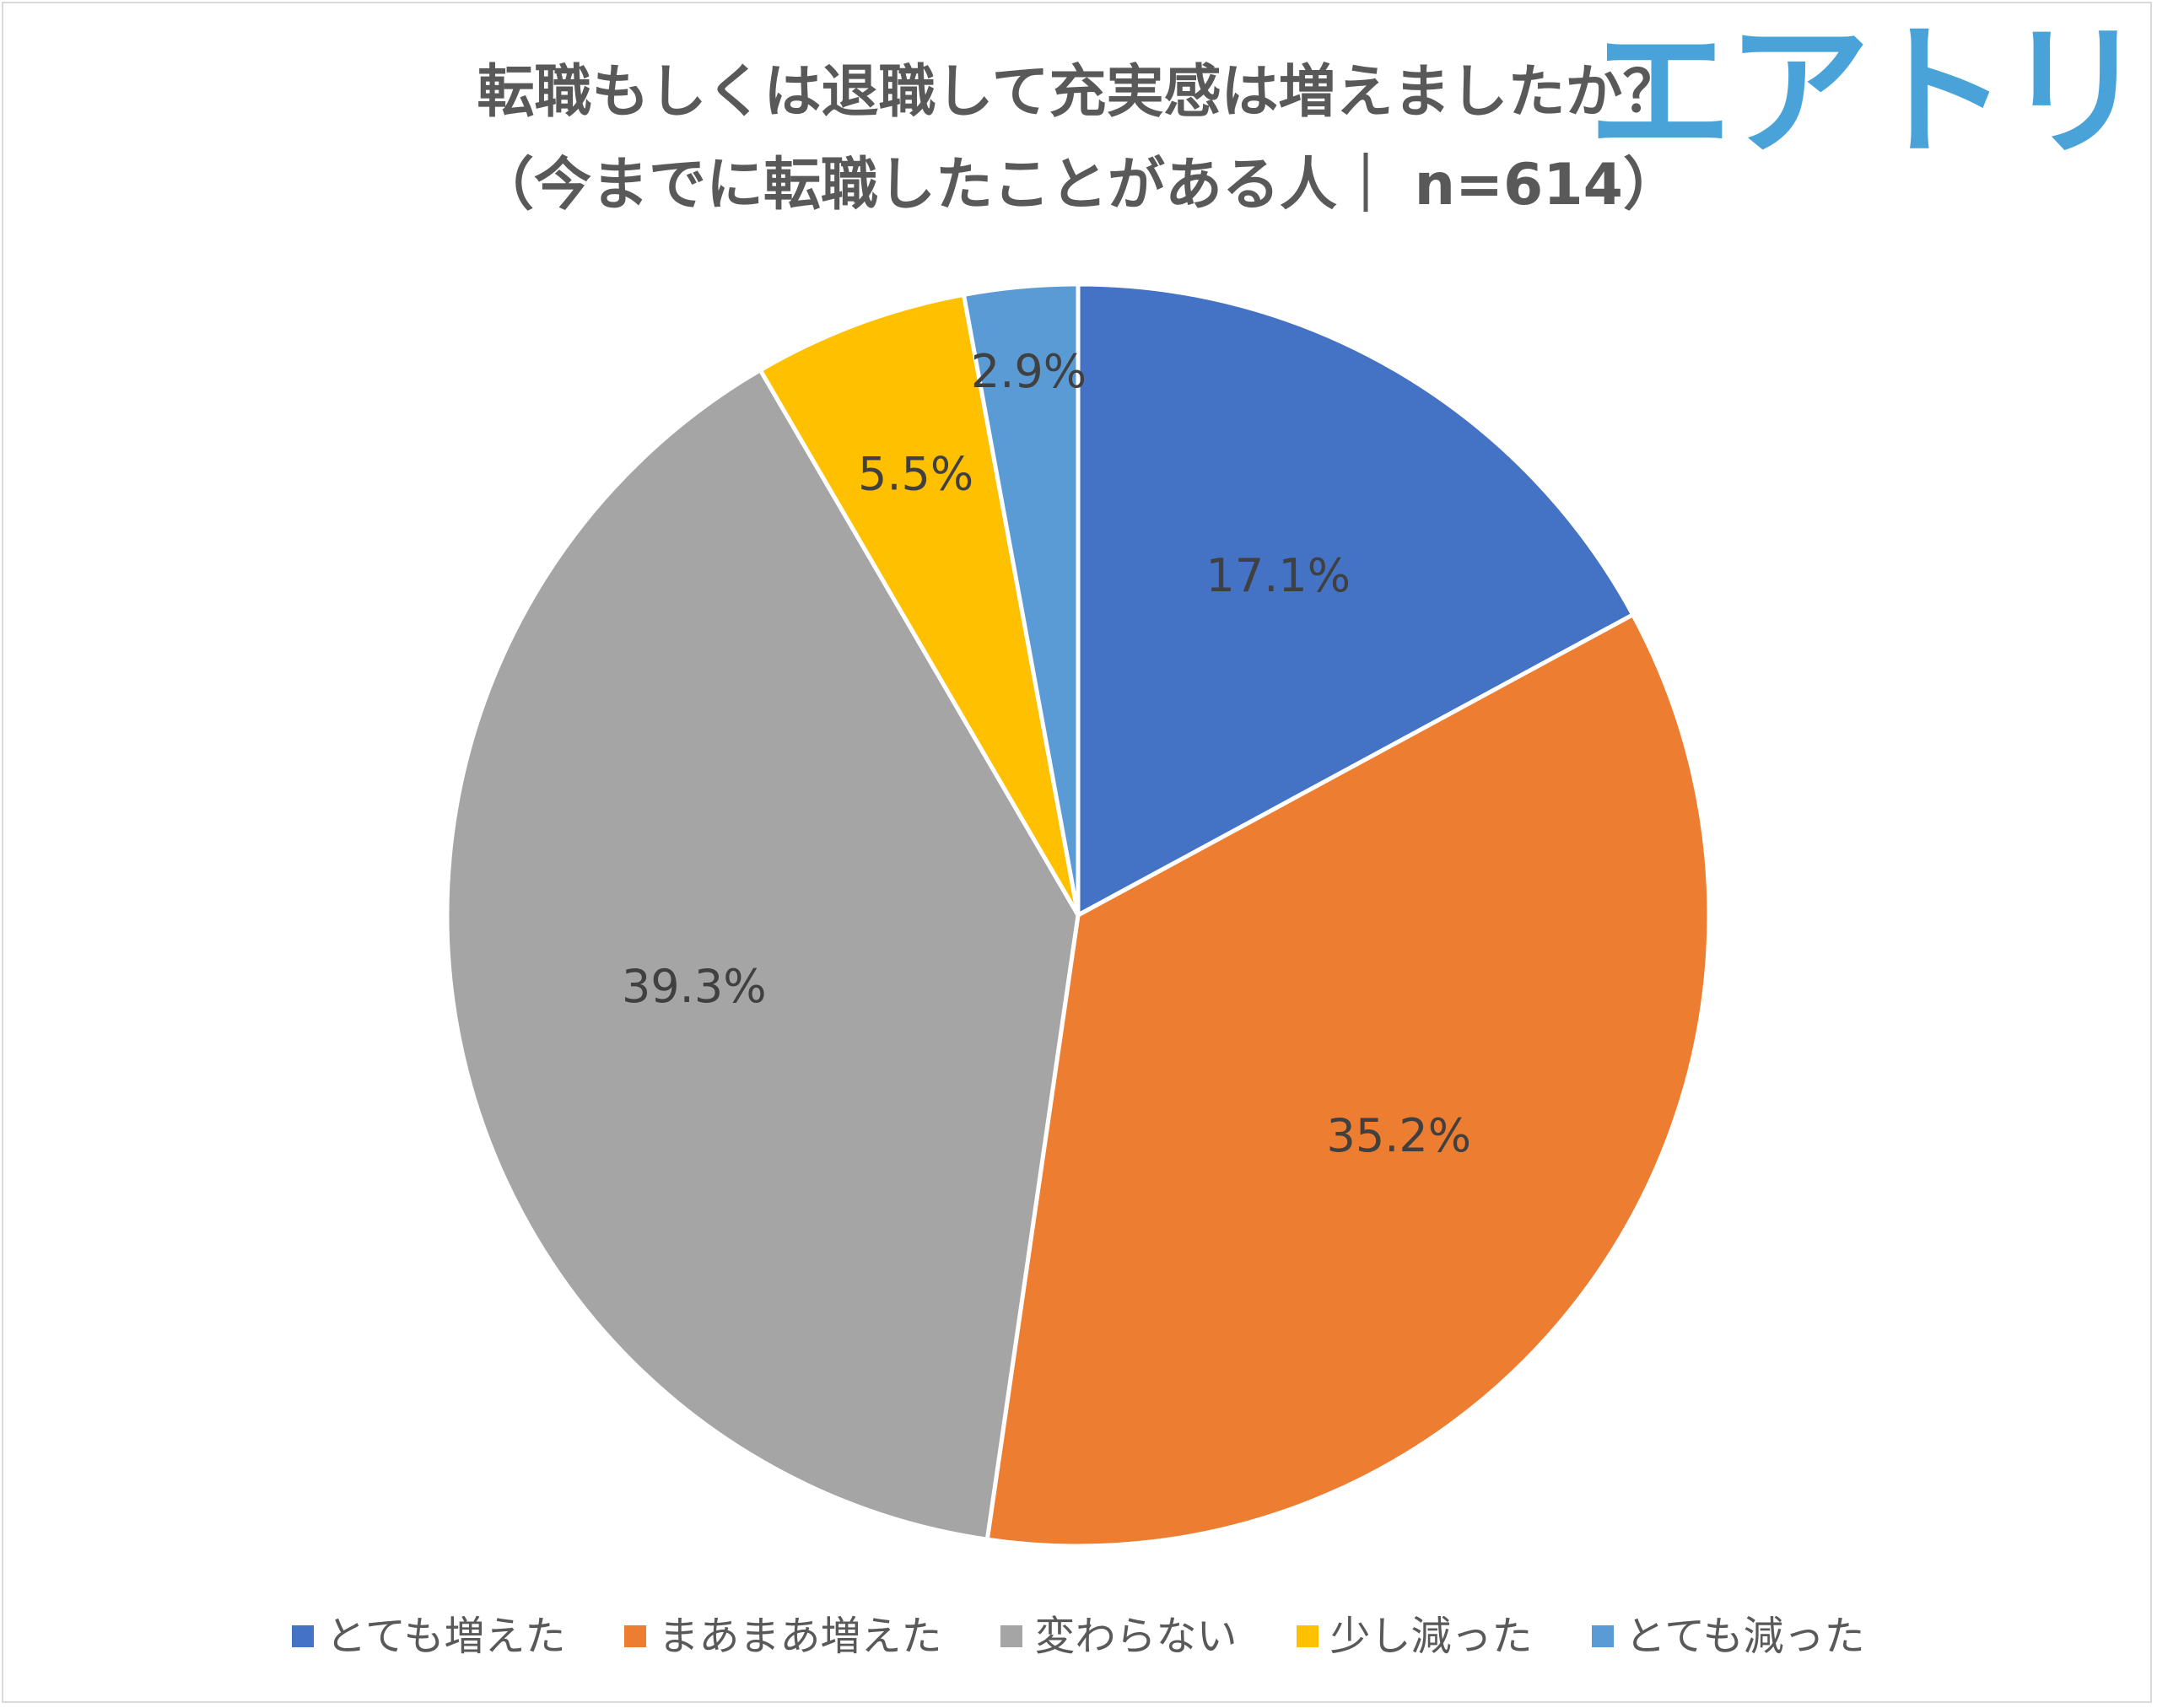 The height and width of the screenshot is (1708, 2157). I want to click on pie-data-label-1: 17.1%, so click(1278, 575).